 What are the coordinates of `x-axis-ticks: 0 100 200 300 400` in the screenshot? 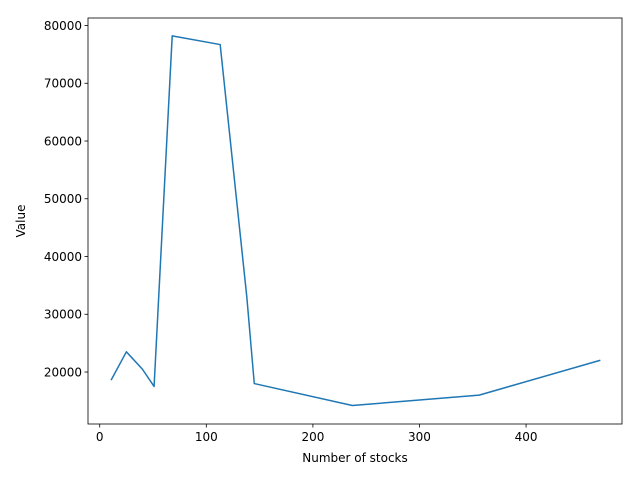 It's located at (317, 434).